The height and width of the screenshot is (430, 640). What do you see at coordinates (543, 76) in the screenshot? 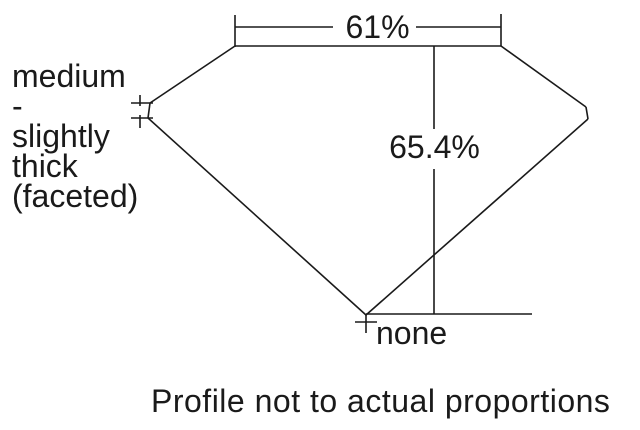
I see `crown-right-line` at bounding box center [543, 76].